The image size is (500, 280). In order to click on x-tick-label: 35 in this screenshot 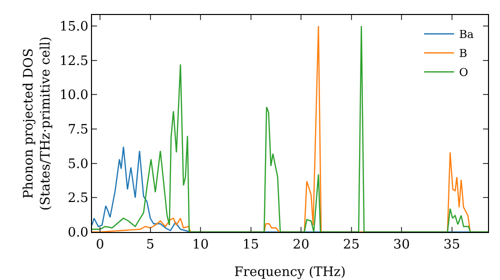, I will do `click(452, 245)`.